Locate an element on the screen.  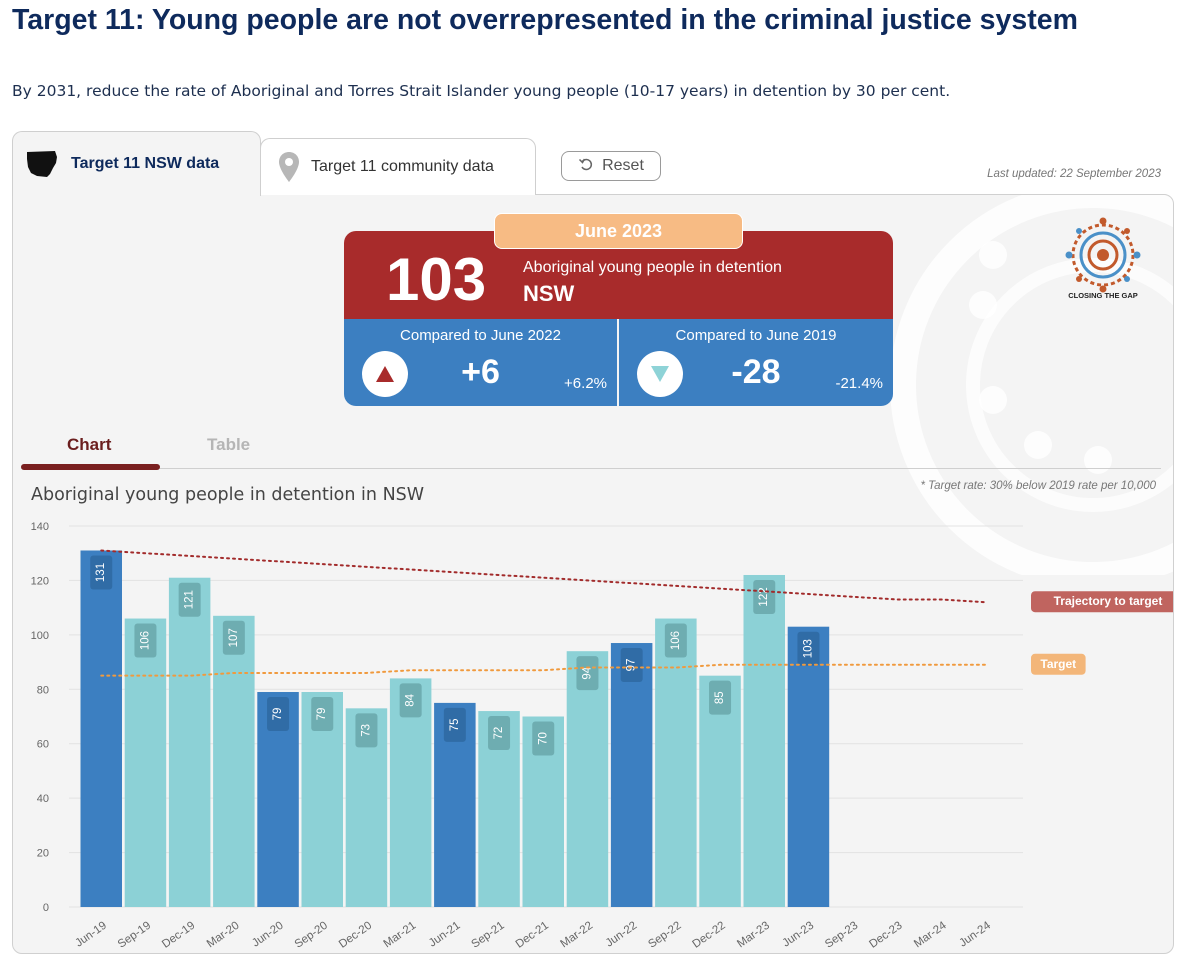
nsw-map-icon is located at coordinates (42, 164).